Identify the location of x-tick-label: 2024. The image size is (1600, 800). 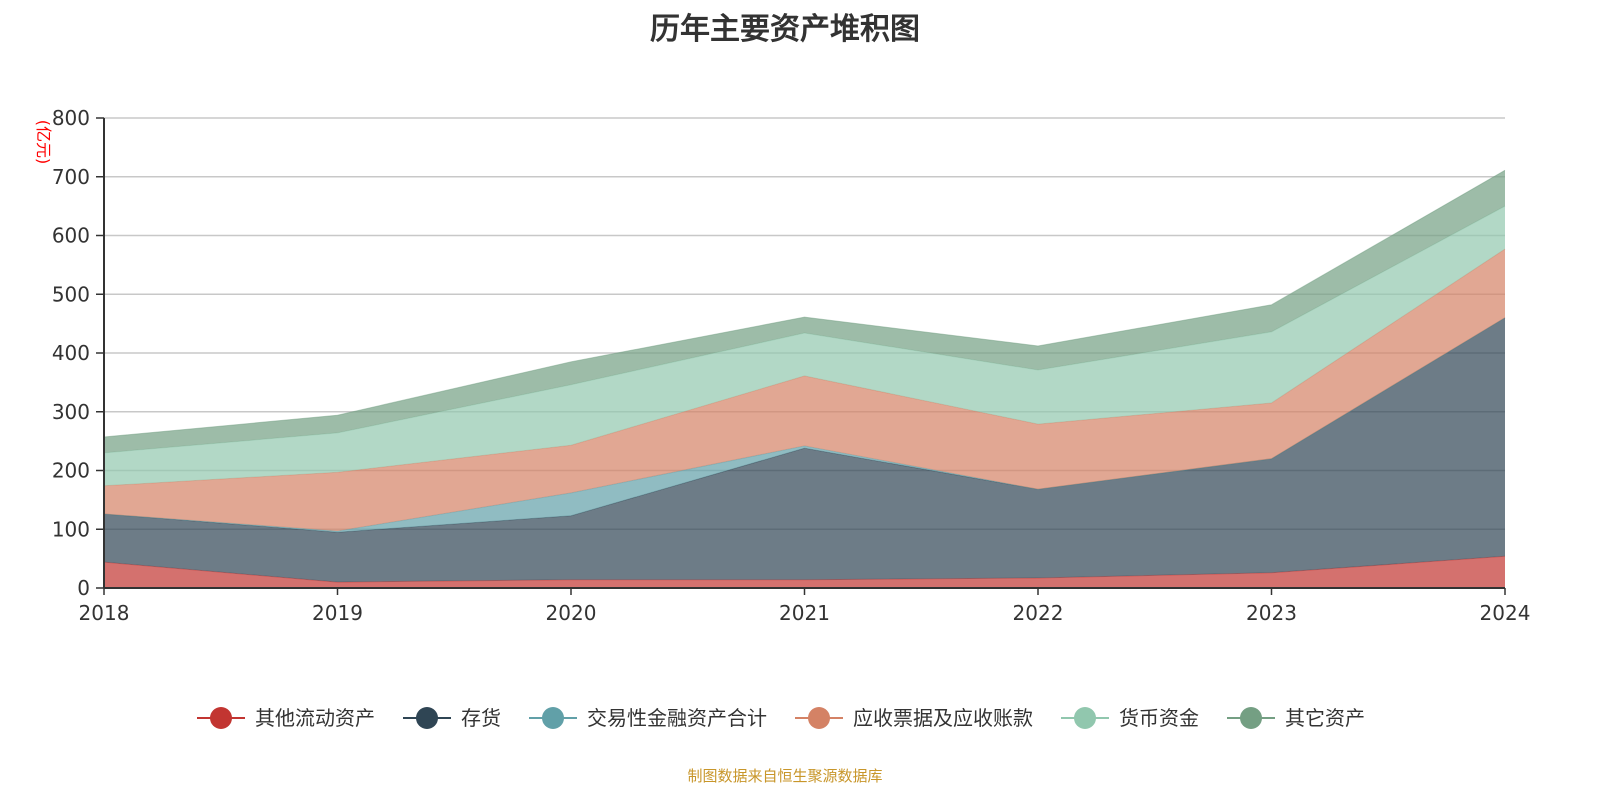
(1505, 613).